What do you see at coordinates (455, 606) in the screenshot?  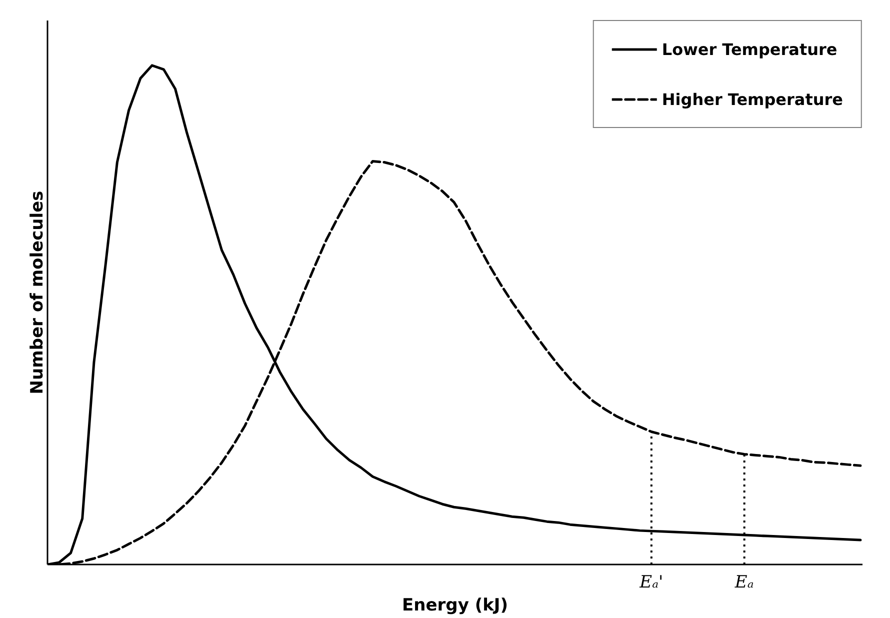 I see `x-axis-title: Energy (kJ)` at bounding box center [455, 606].